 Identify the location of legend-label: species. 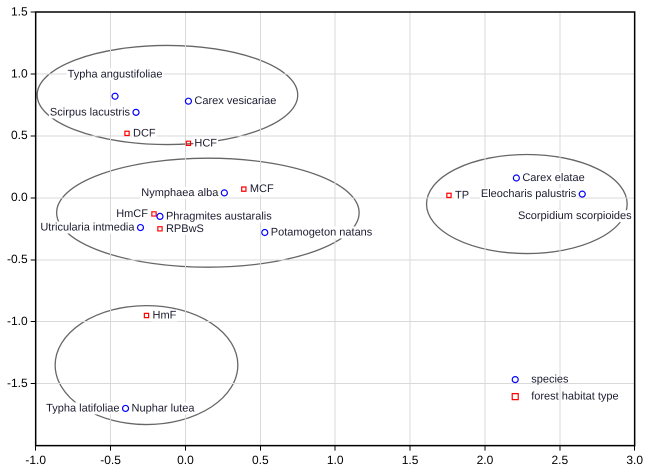
(550, 380).